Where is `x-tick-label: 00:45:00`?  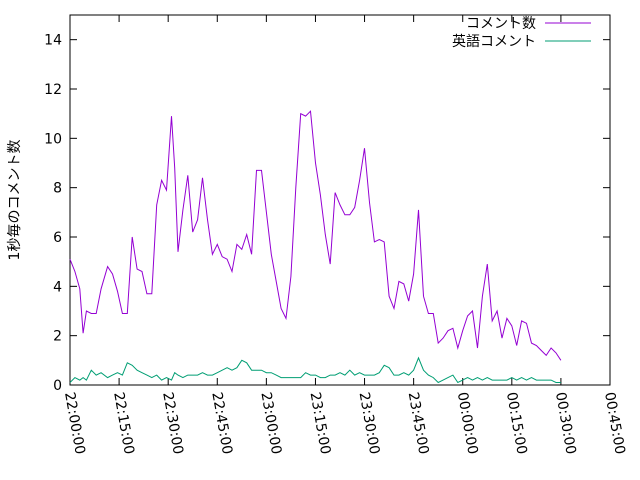
x-tick-label: 00:45:00 is located at coordinates (614, 423).